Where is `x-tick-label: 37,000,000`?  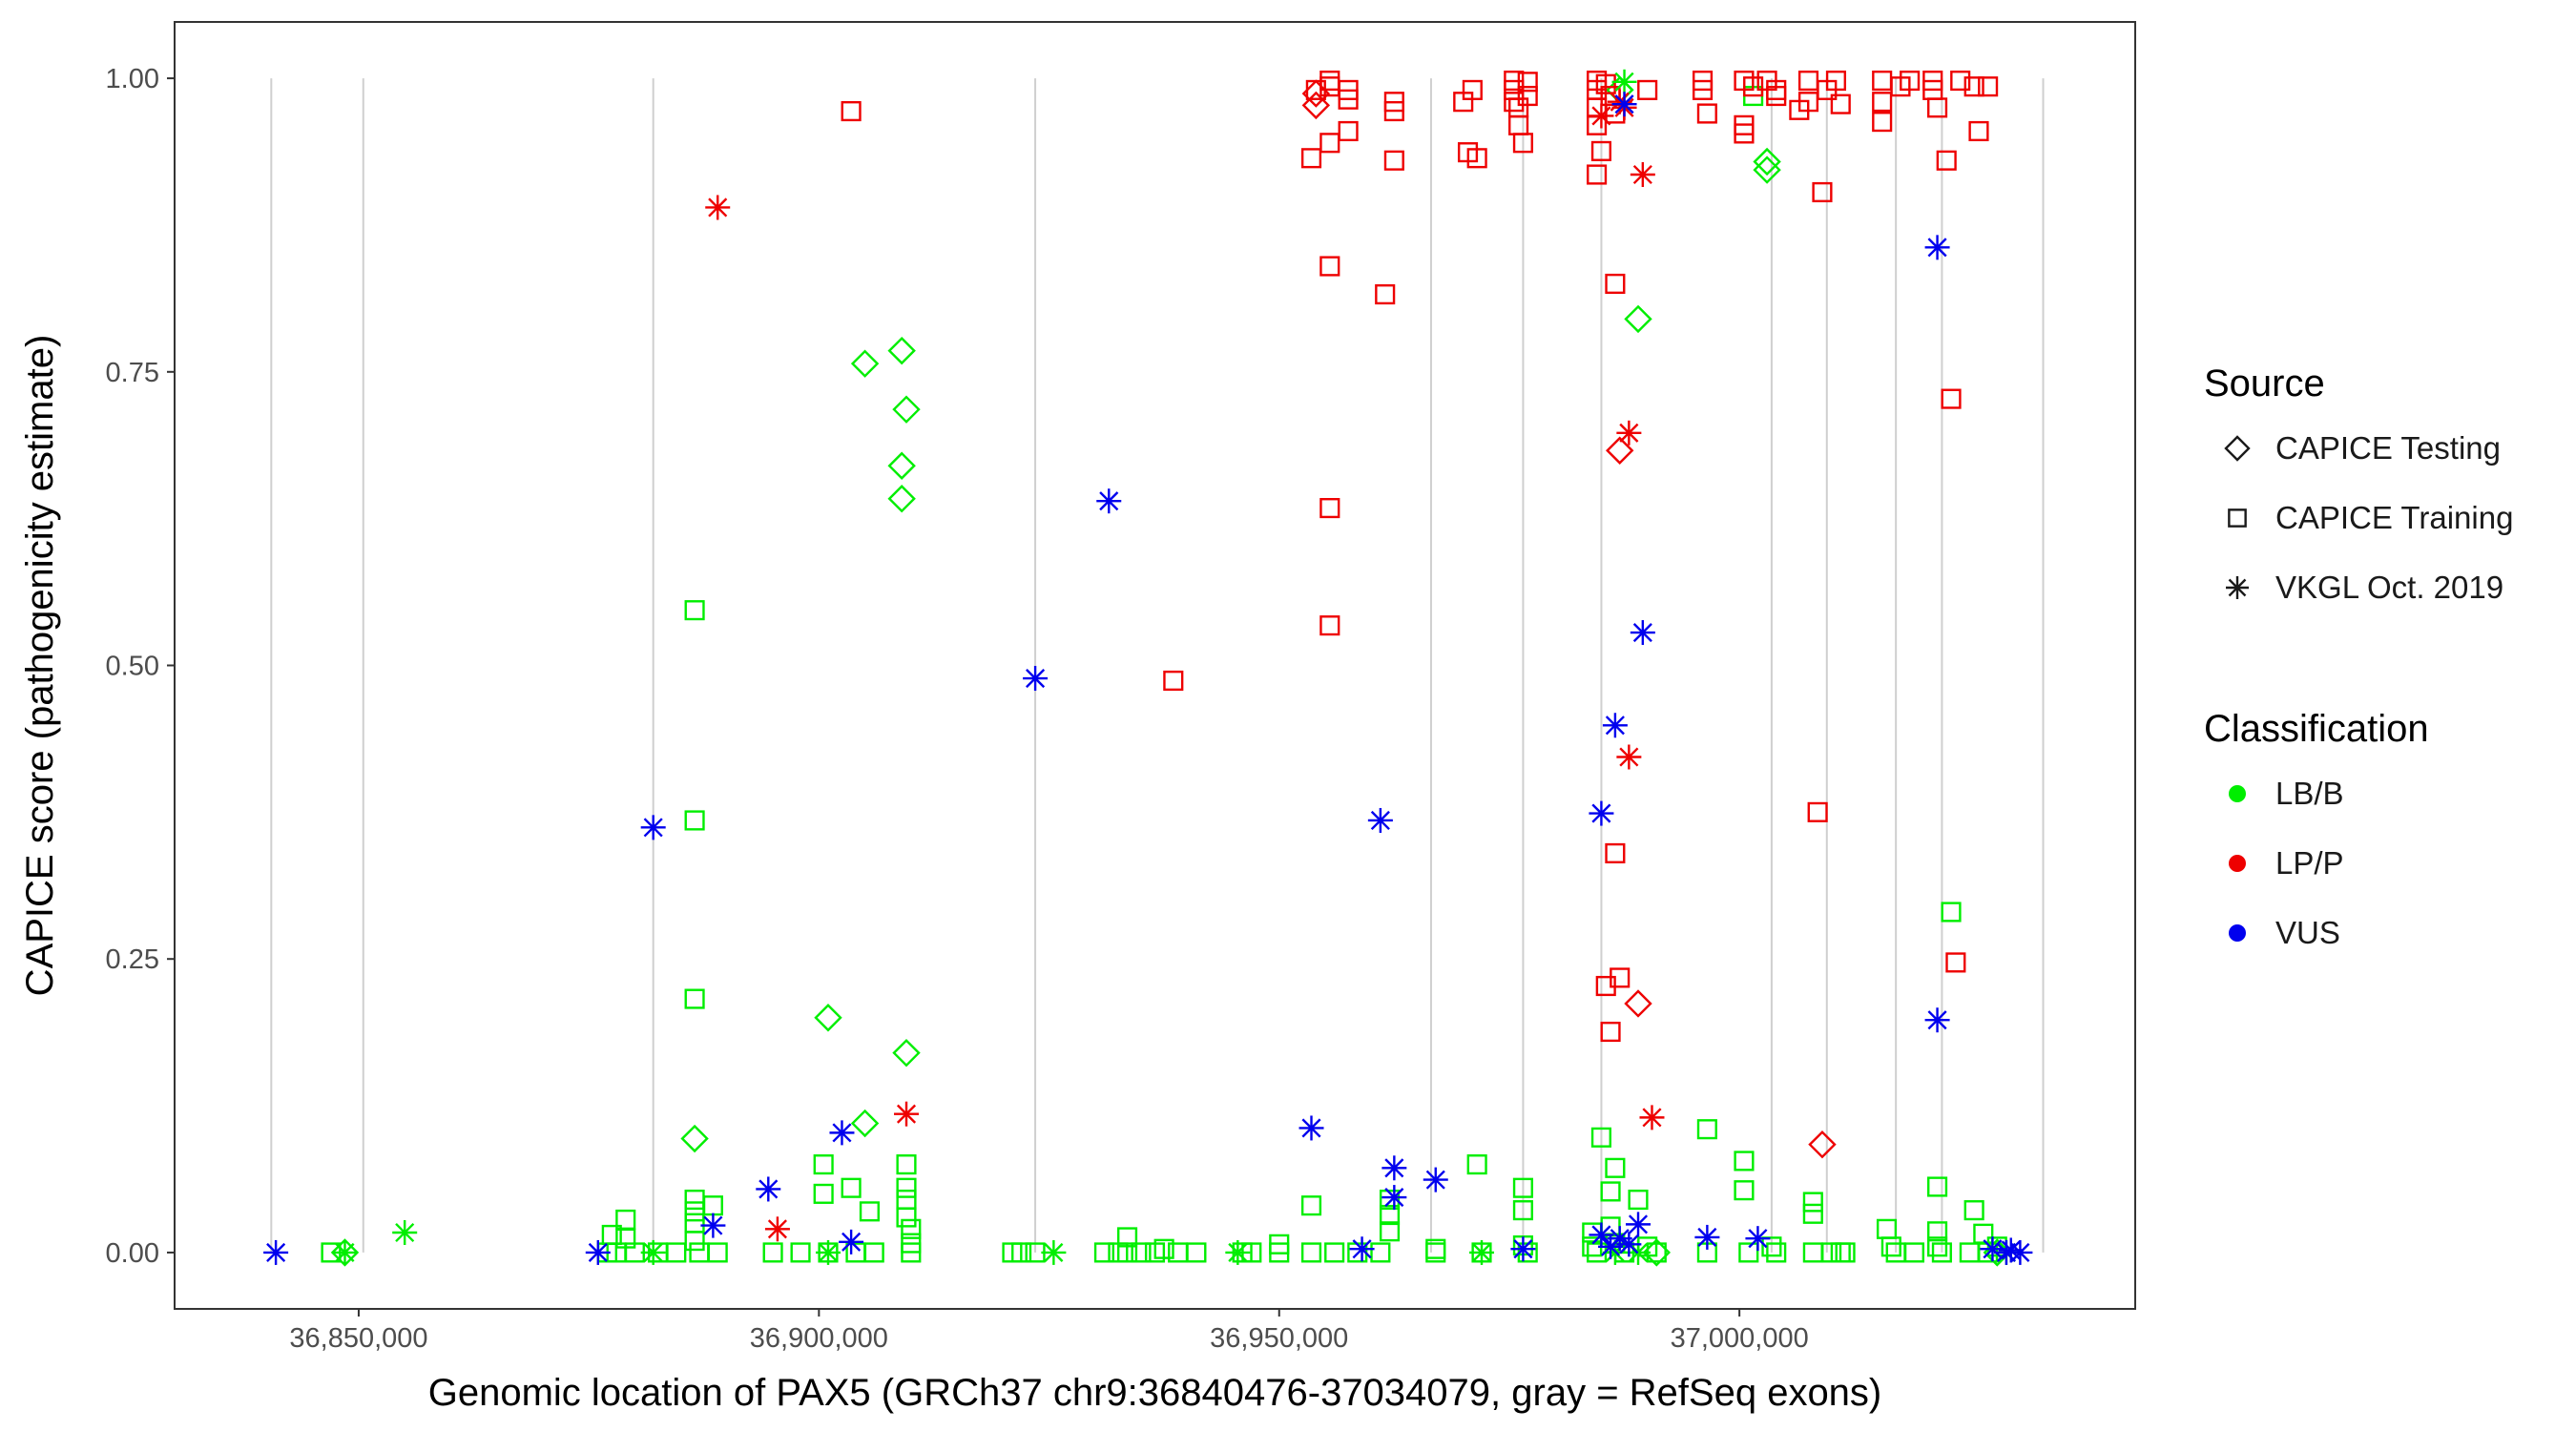 x-tick-label: 37,000,000 is located at coordinates (1740, 1338).